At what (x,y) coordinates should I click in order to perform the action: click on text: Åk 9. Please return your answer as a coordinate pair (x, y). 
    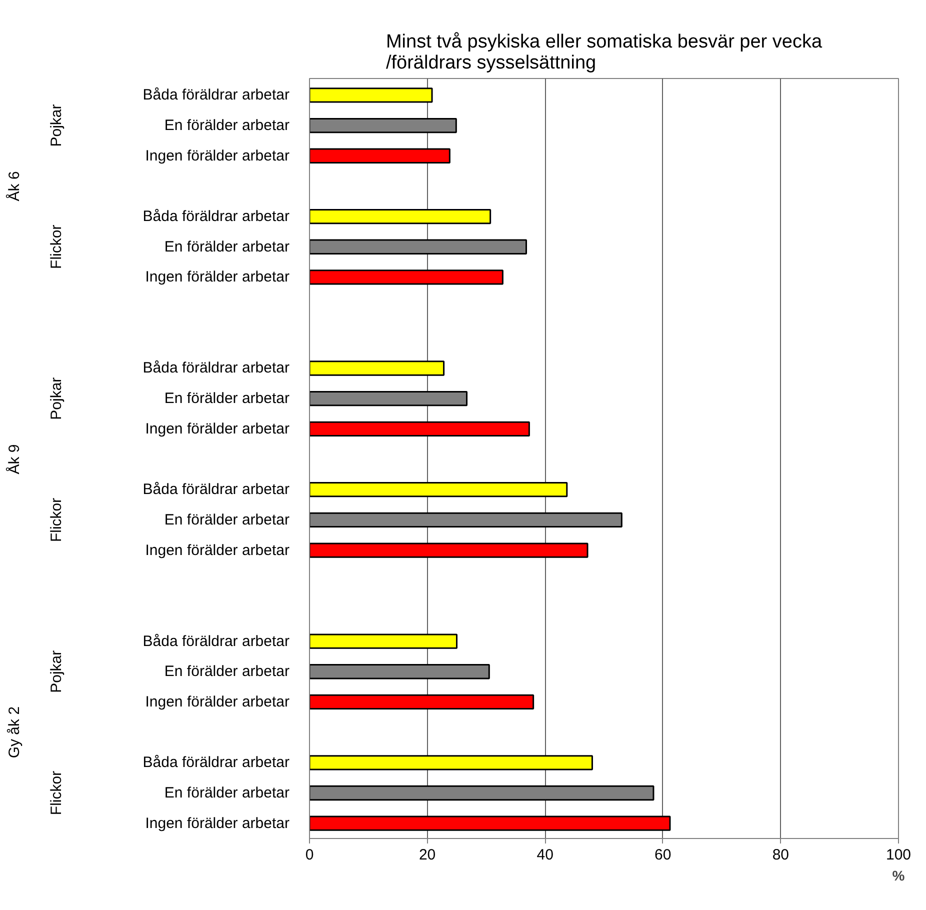
    Looking at the image, I should click on (14, 459).